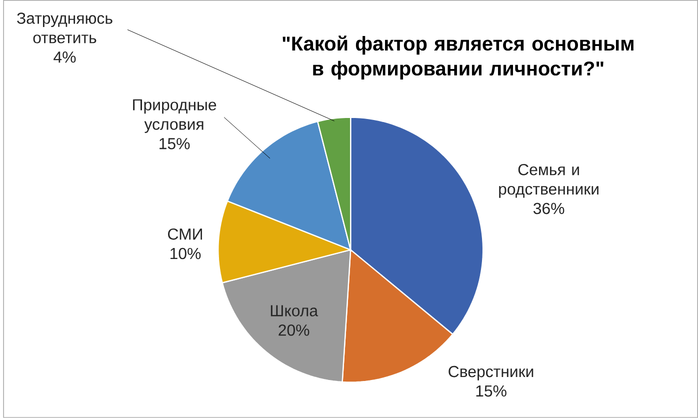 The width and height of the screenshot is (698, 418). I want to click on data-label: 20%, so click(294, 330).